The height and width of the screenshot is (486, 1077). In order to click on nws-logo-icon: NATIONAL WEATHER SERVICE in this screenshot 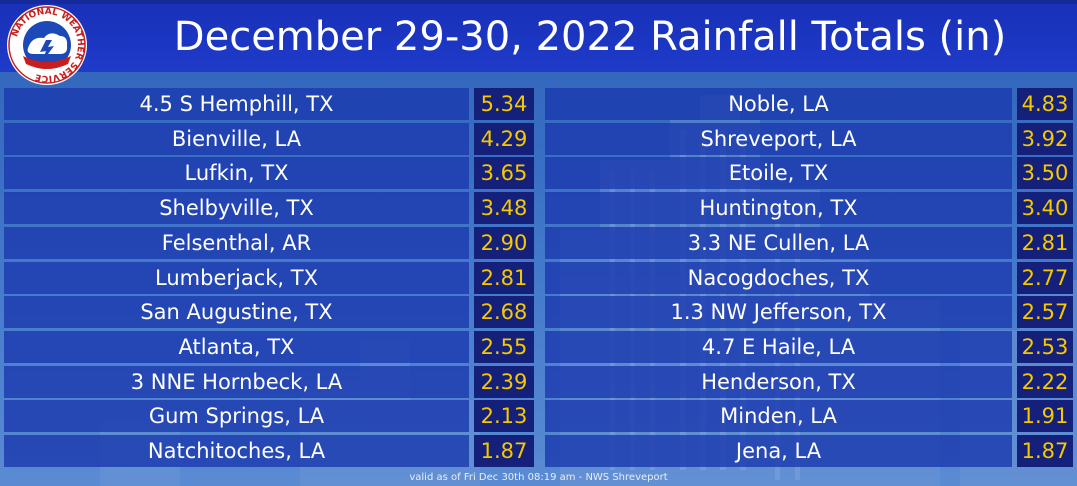, I will do `click(47, 45)`.